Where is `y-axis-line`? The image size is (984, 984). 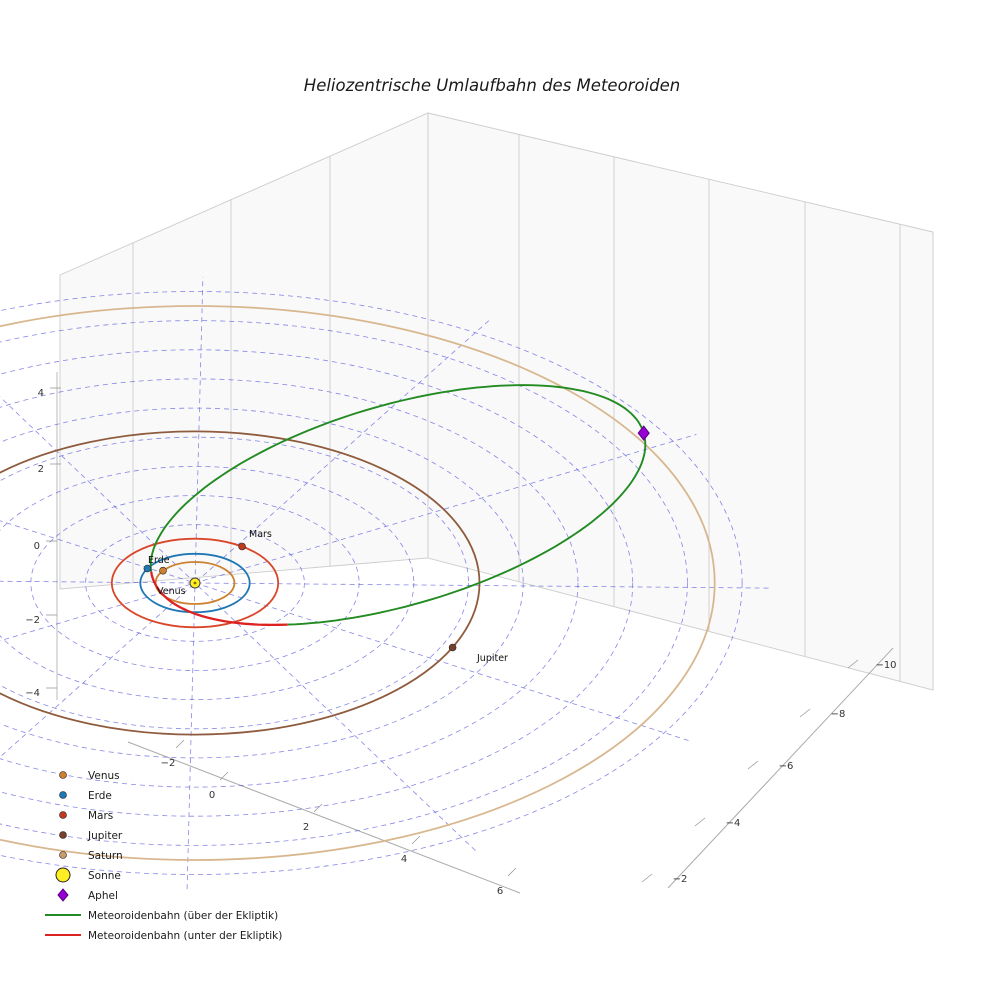
y-axis-line is located at coordinates (780, 768).